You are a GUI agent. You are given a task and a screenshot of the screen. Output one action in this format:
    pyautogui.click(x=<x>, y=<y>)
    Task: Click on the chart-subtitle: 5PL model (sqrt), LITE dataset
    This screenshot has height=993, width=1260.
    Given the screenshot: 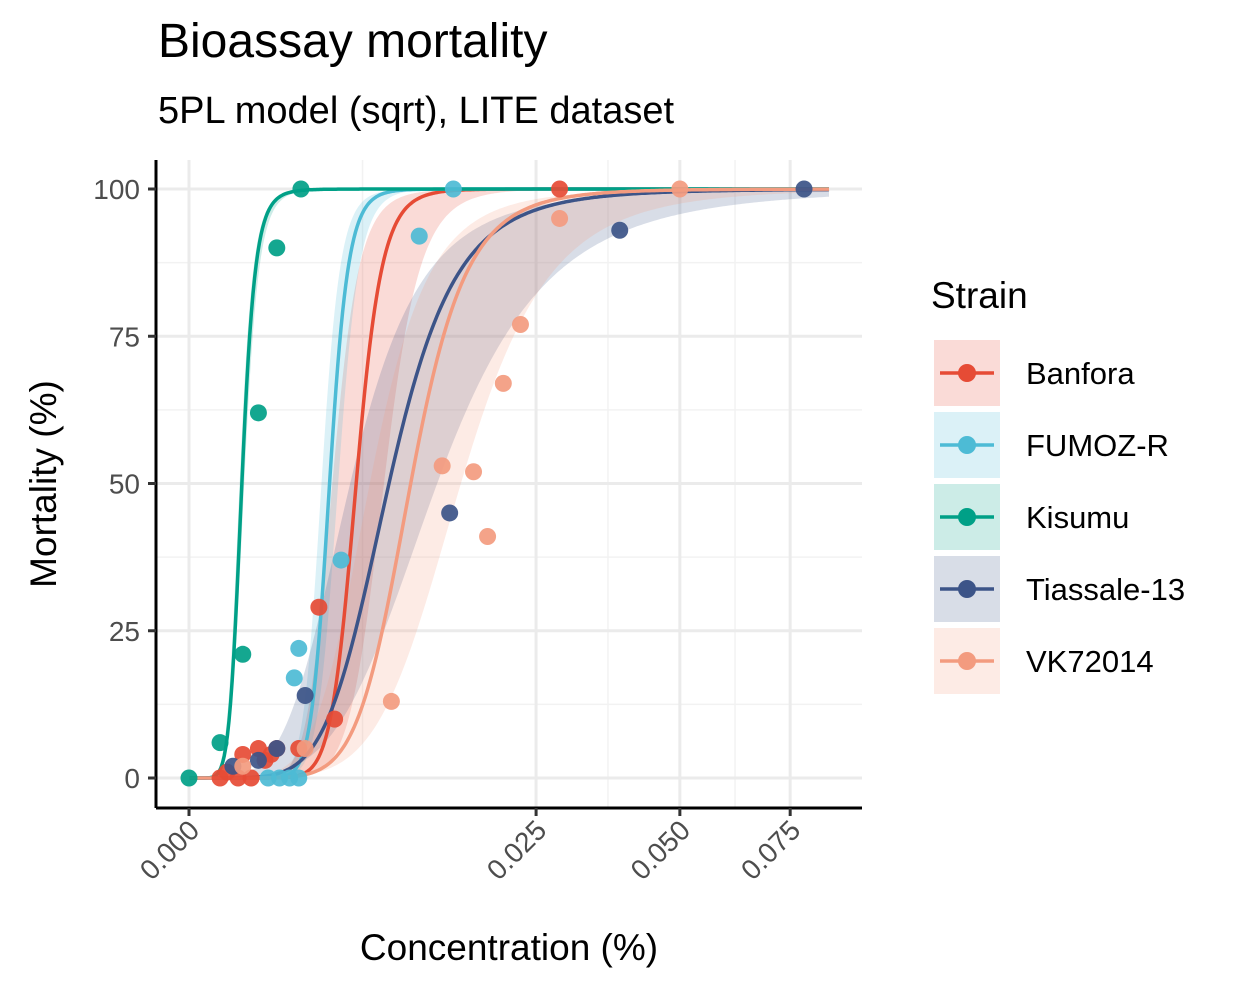 What is the action you would take?
    pyautogui.click(x=416, y=111)
    